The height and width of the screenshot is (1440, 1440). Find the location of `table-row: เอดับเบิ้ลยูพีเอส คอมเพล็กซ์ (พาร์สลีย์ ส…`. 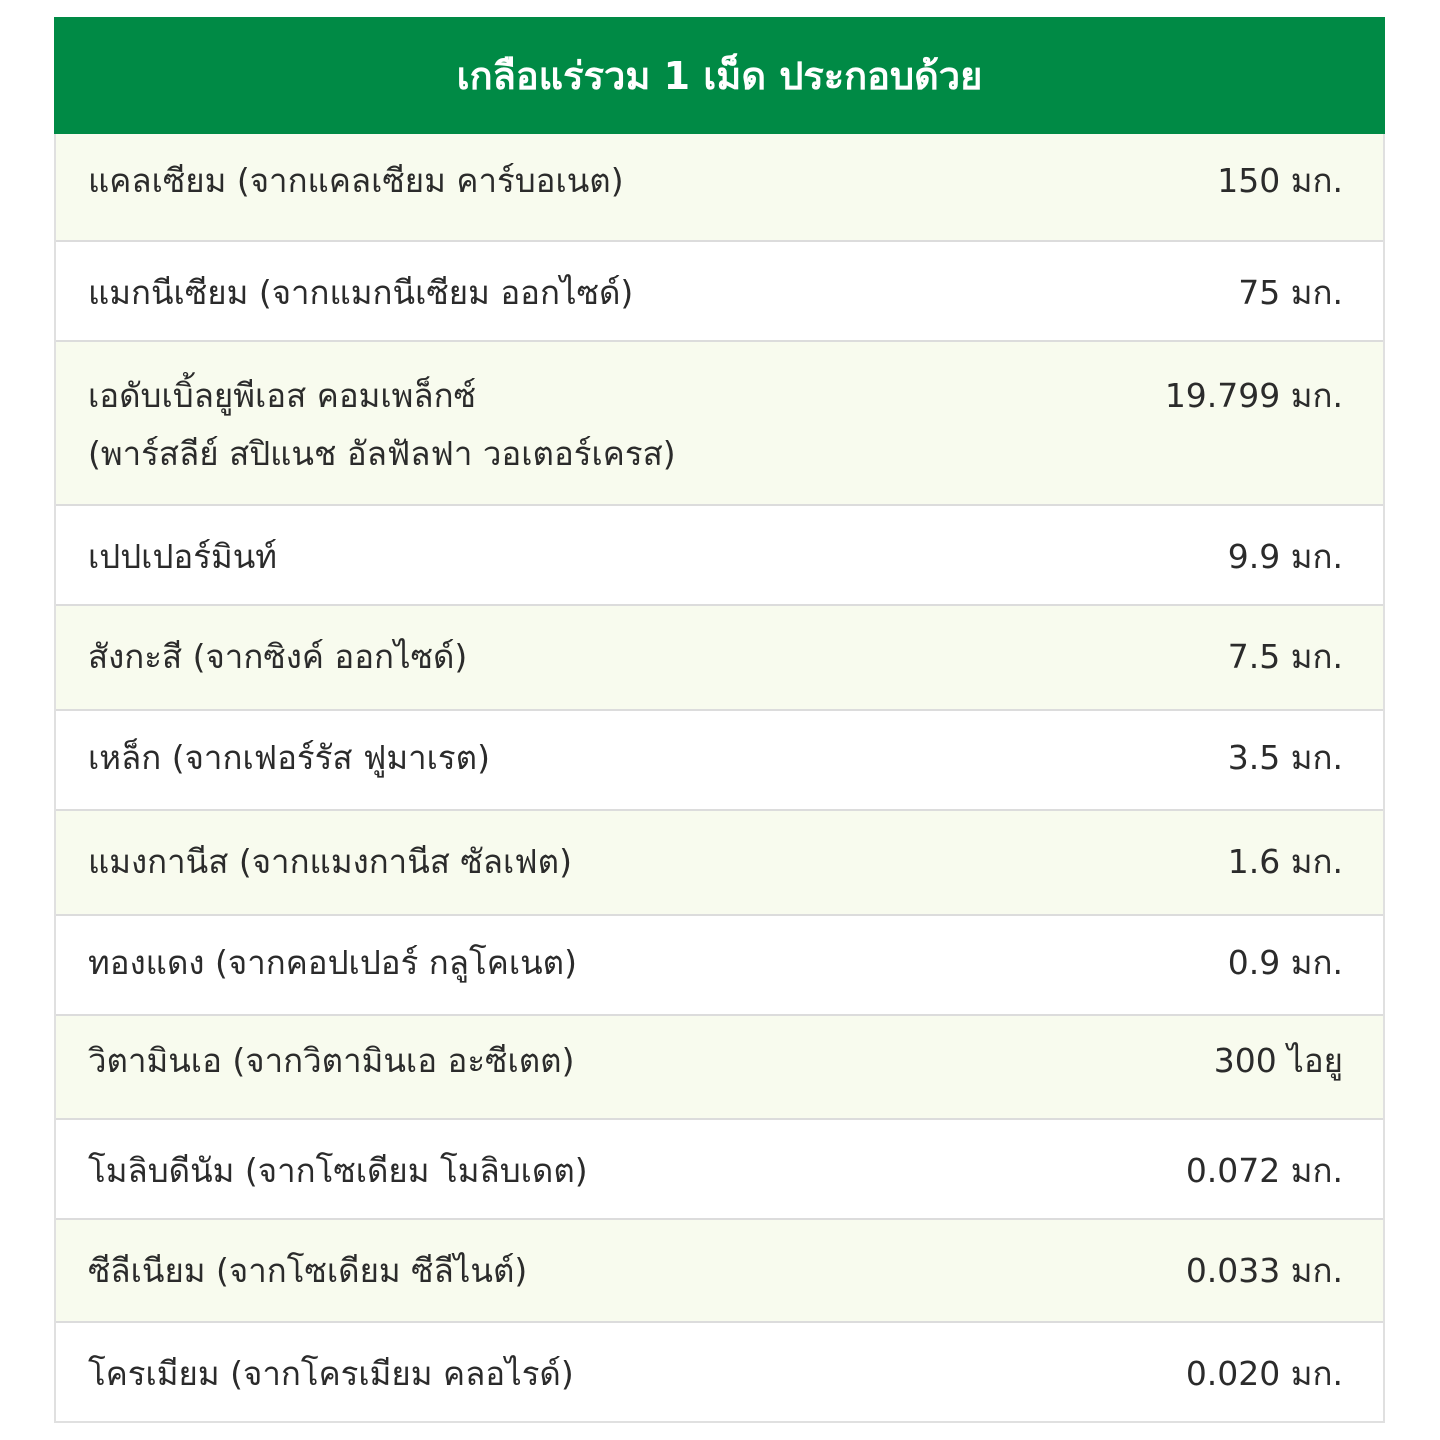

table-row: เอดับเบิ้ลยูพีเอส คอมเพล็กซ์ (พาร์สลีย์ ส… is located at coordinates (719, 422).